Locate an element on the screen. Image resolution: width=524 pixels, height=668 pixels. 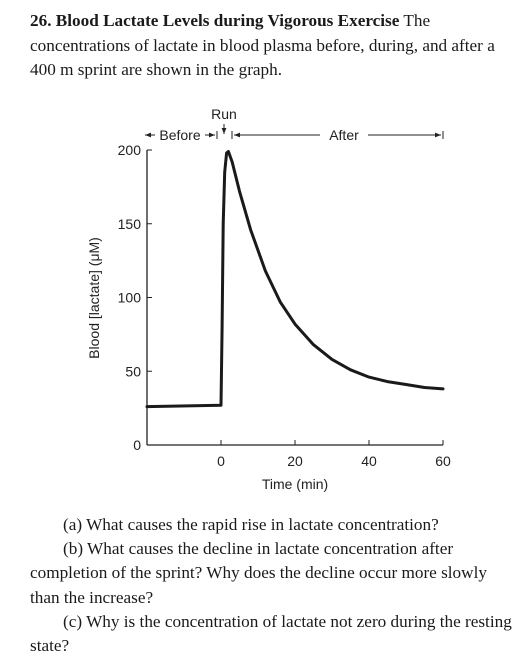
x-ticks: 0 20 40 60 is located at coordinates (334, 454).